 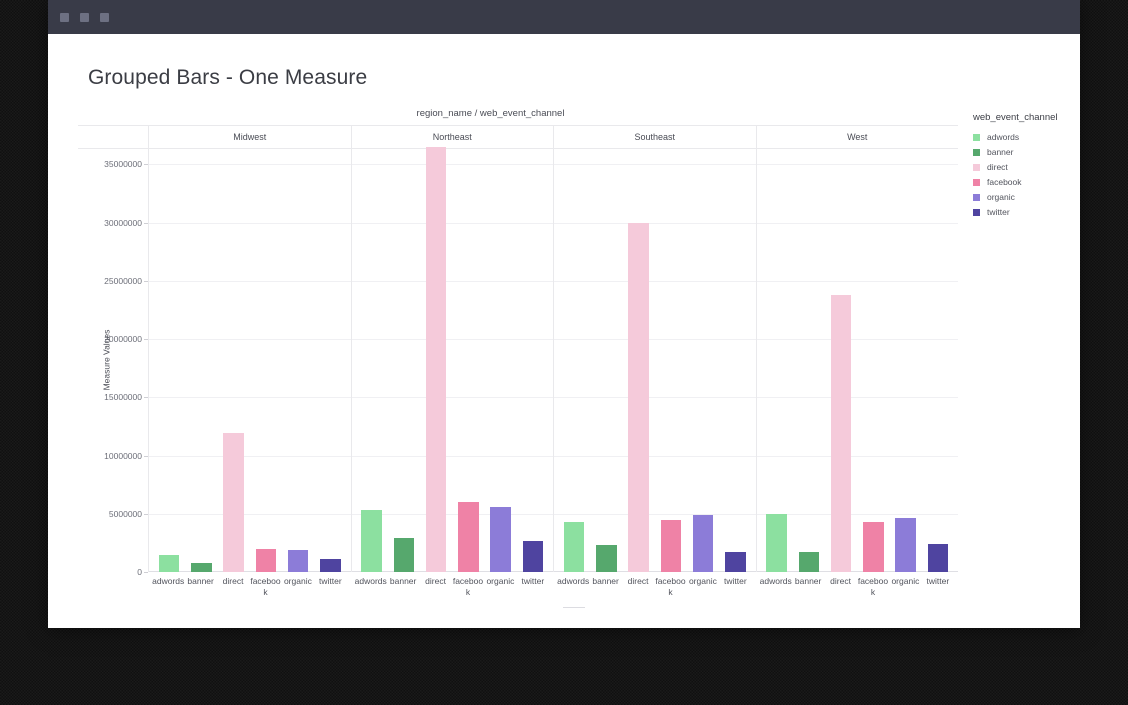 What do you see at coordinates (1050, 212) in the screenshot?
I see `legend-item-twitter: twitter` at bounding box center [1050, 212].